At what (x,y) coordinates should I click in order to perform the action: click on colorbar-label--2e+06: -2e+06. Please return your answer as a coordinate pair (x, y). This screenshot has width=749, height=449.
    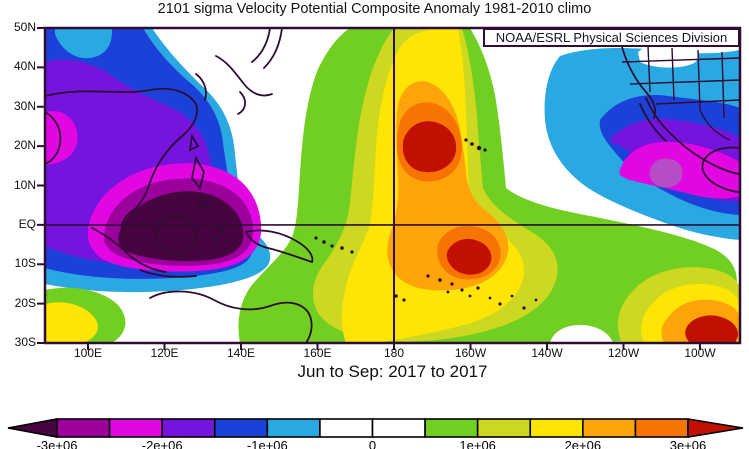
    Looking at the image, I should click on (162, 443).